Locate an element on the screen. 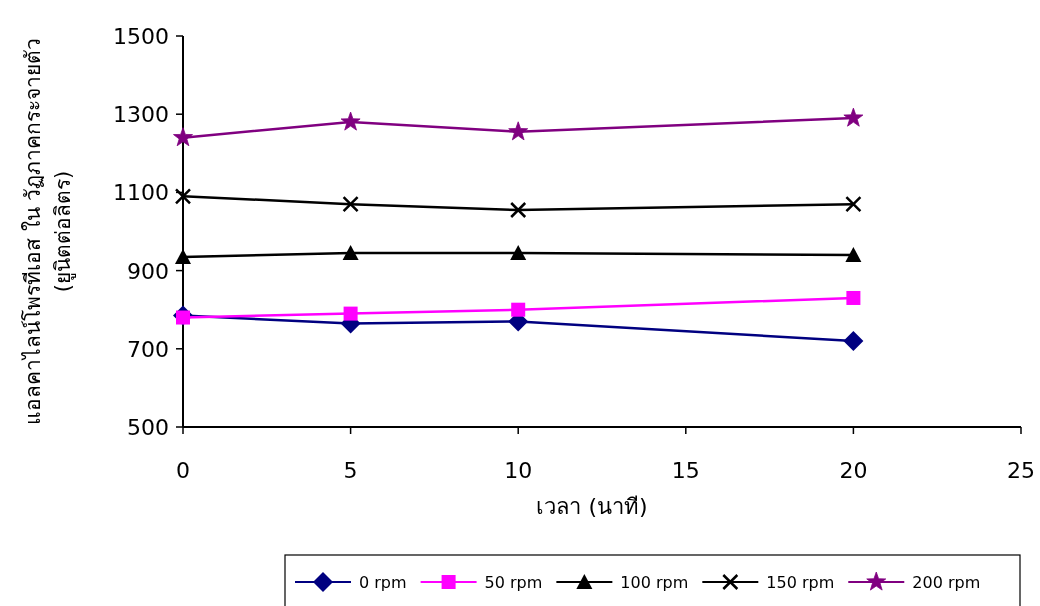 Image resolution: width=1040 pixels, height=606 pixels. x-tick-label: 25 is located at coordinates (1021, 470).